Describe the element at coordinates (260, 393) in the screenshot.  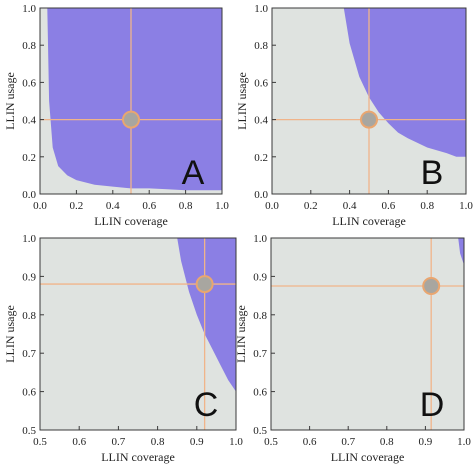
I see `panel-d-y-tick-label: 0.6` at that location.